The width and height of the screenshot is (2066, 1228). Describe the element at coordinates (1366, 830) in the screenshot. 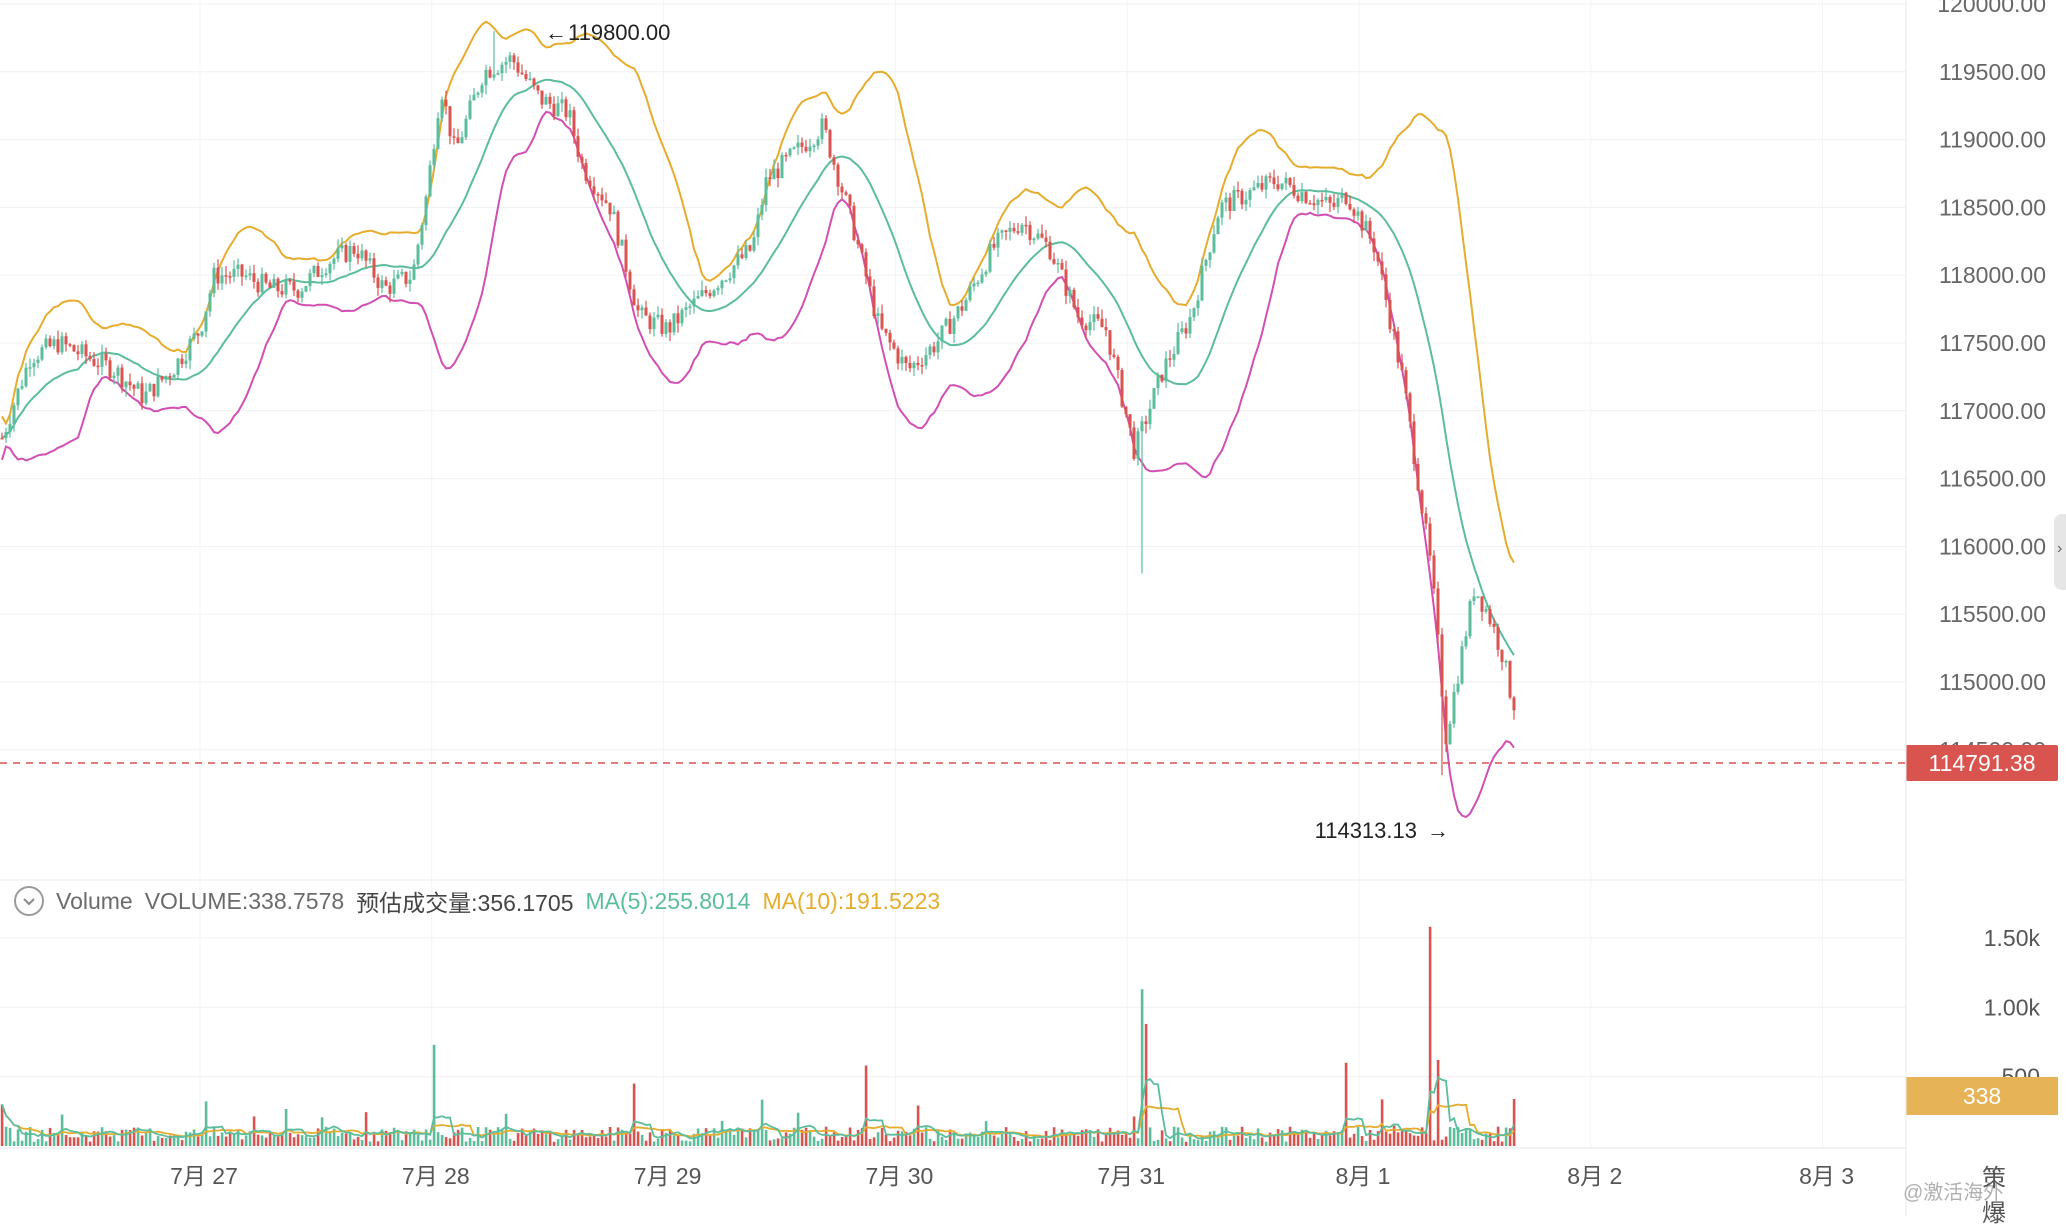

I see `low-annotation-label: 114313.13` at that location.